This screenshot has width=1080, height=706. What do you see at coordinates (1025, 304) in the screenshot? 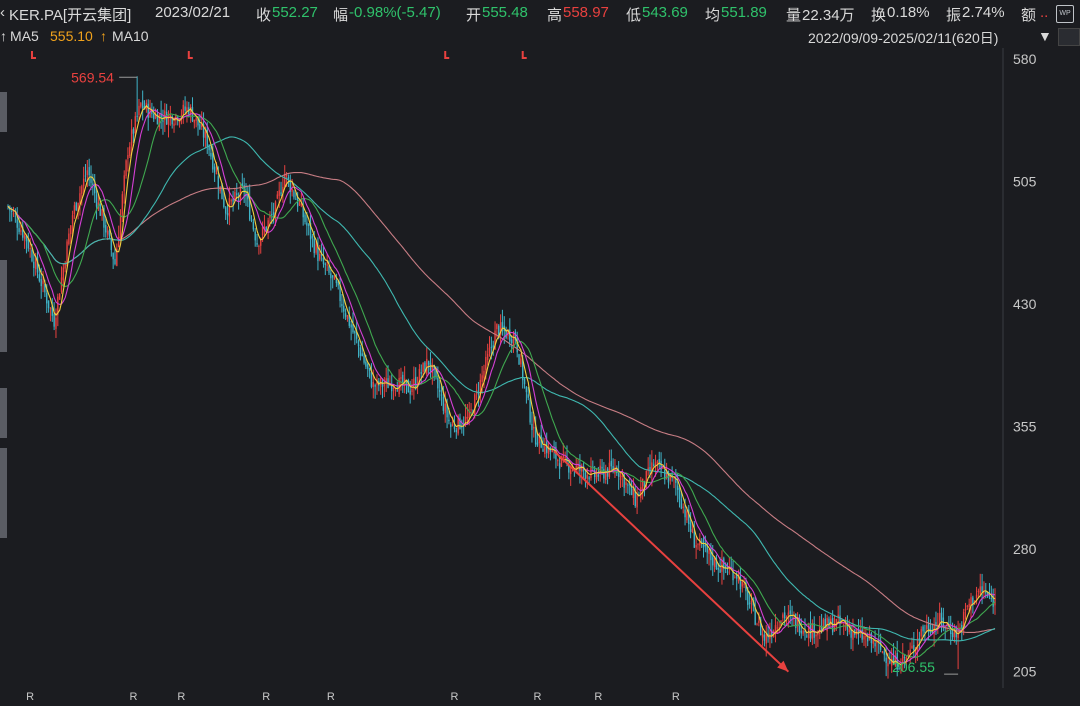
I see `price-tick-label: 430` at bounding box center [1025, 304].